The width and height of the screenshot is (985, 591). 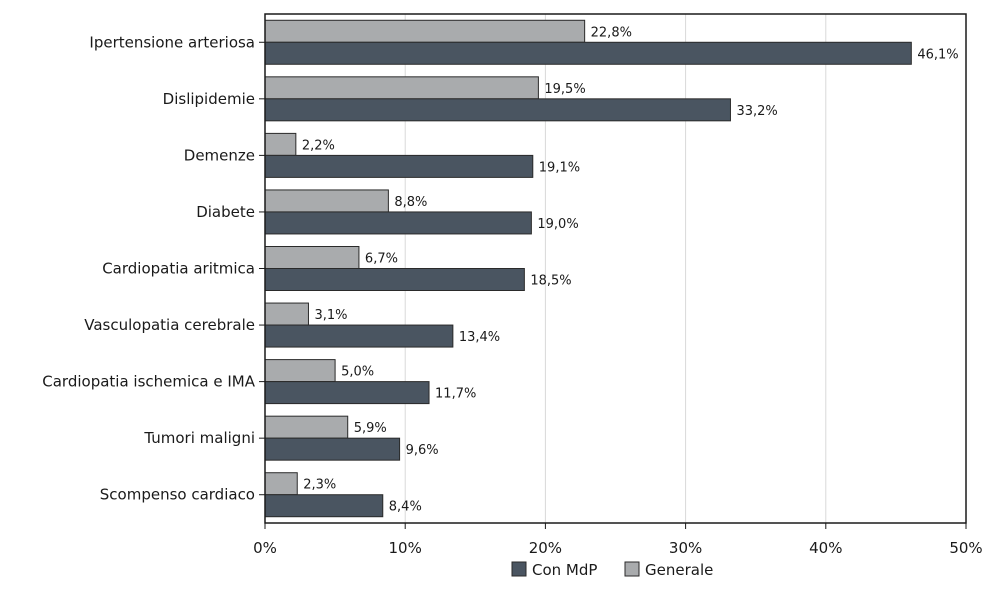 I want to click on x-tick-label: 40%, so click(x=825, y=548).